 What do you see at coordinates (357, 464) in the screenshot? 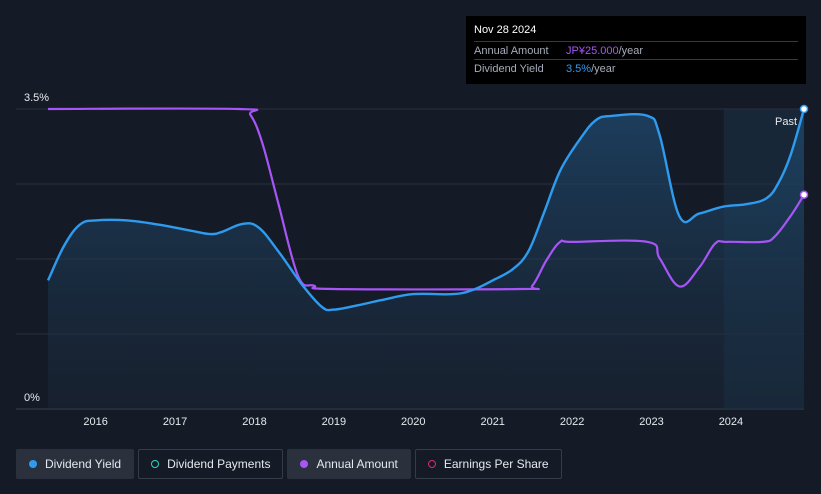
I see `legend-annual-amount-label: Annual Amount` at bounding box center [357, 464].